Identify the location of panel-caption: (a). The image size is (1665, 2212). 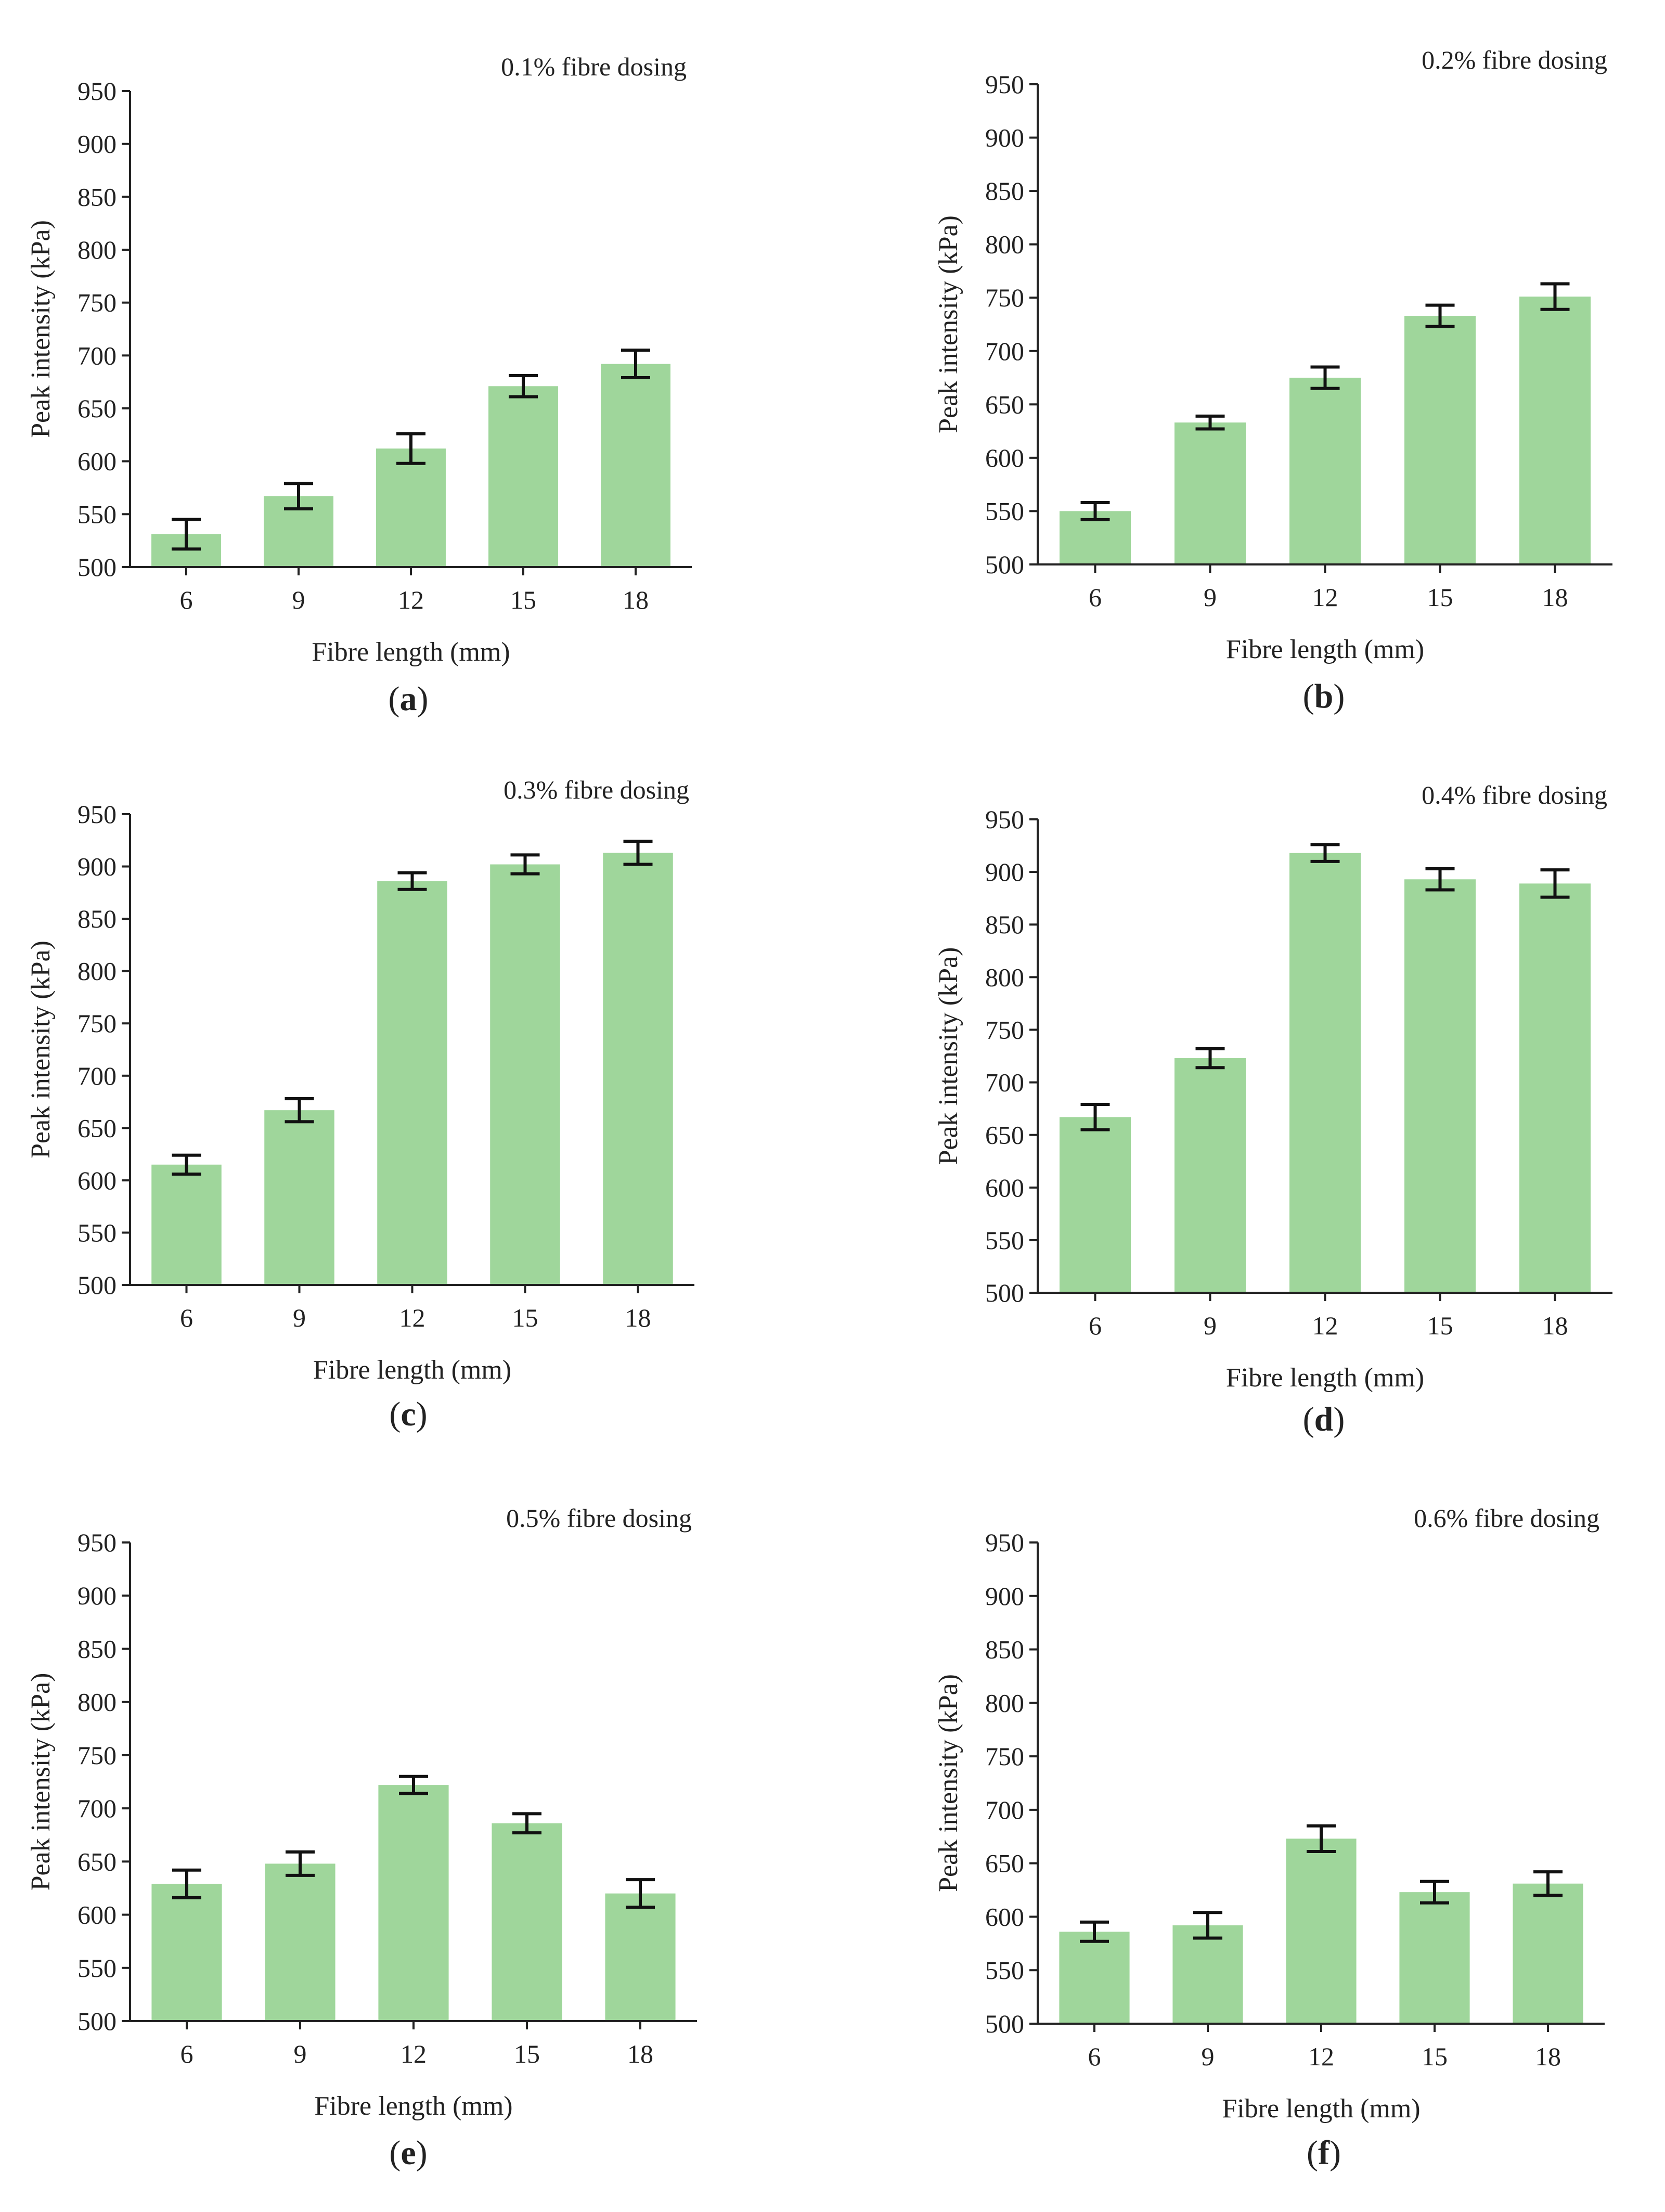
(409, 699).